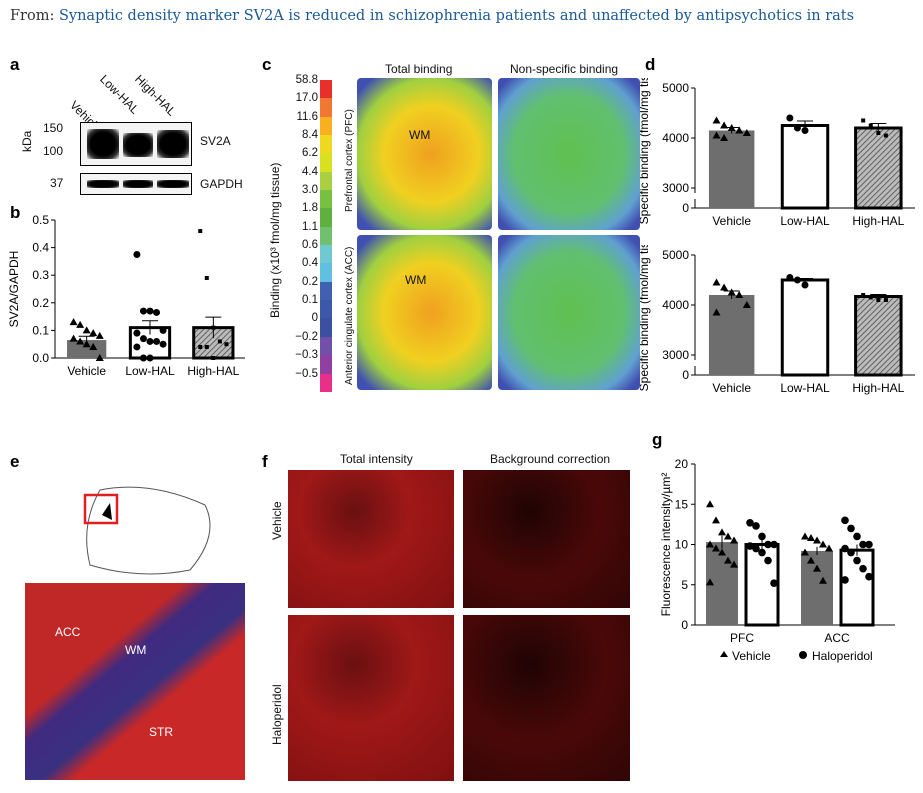 This screenshot has height=793, width=923. Describe the element at coordinates (15, 212) in the screenshot. I see `panel-label-b: b` at that location.